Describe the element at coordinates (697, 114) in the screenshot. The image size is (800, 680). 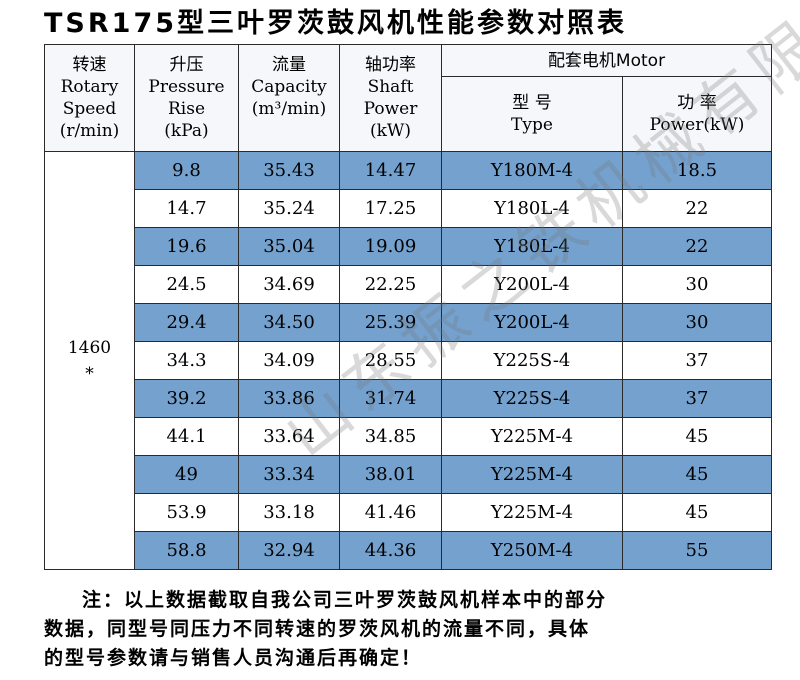
I see `header-motor-power: 功 率 Power(kW)` at that location.